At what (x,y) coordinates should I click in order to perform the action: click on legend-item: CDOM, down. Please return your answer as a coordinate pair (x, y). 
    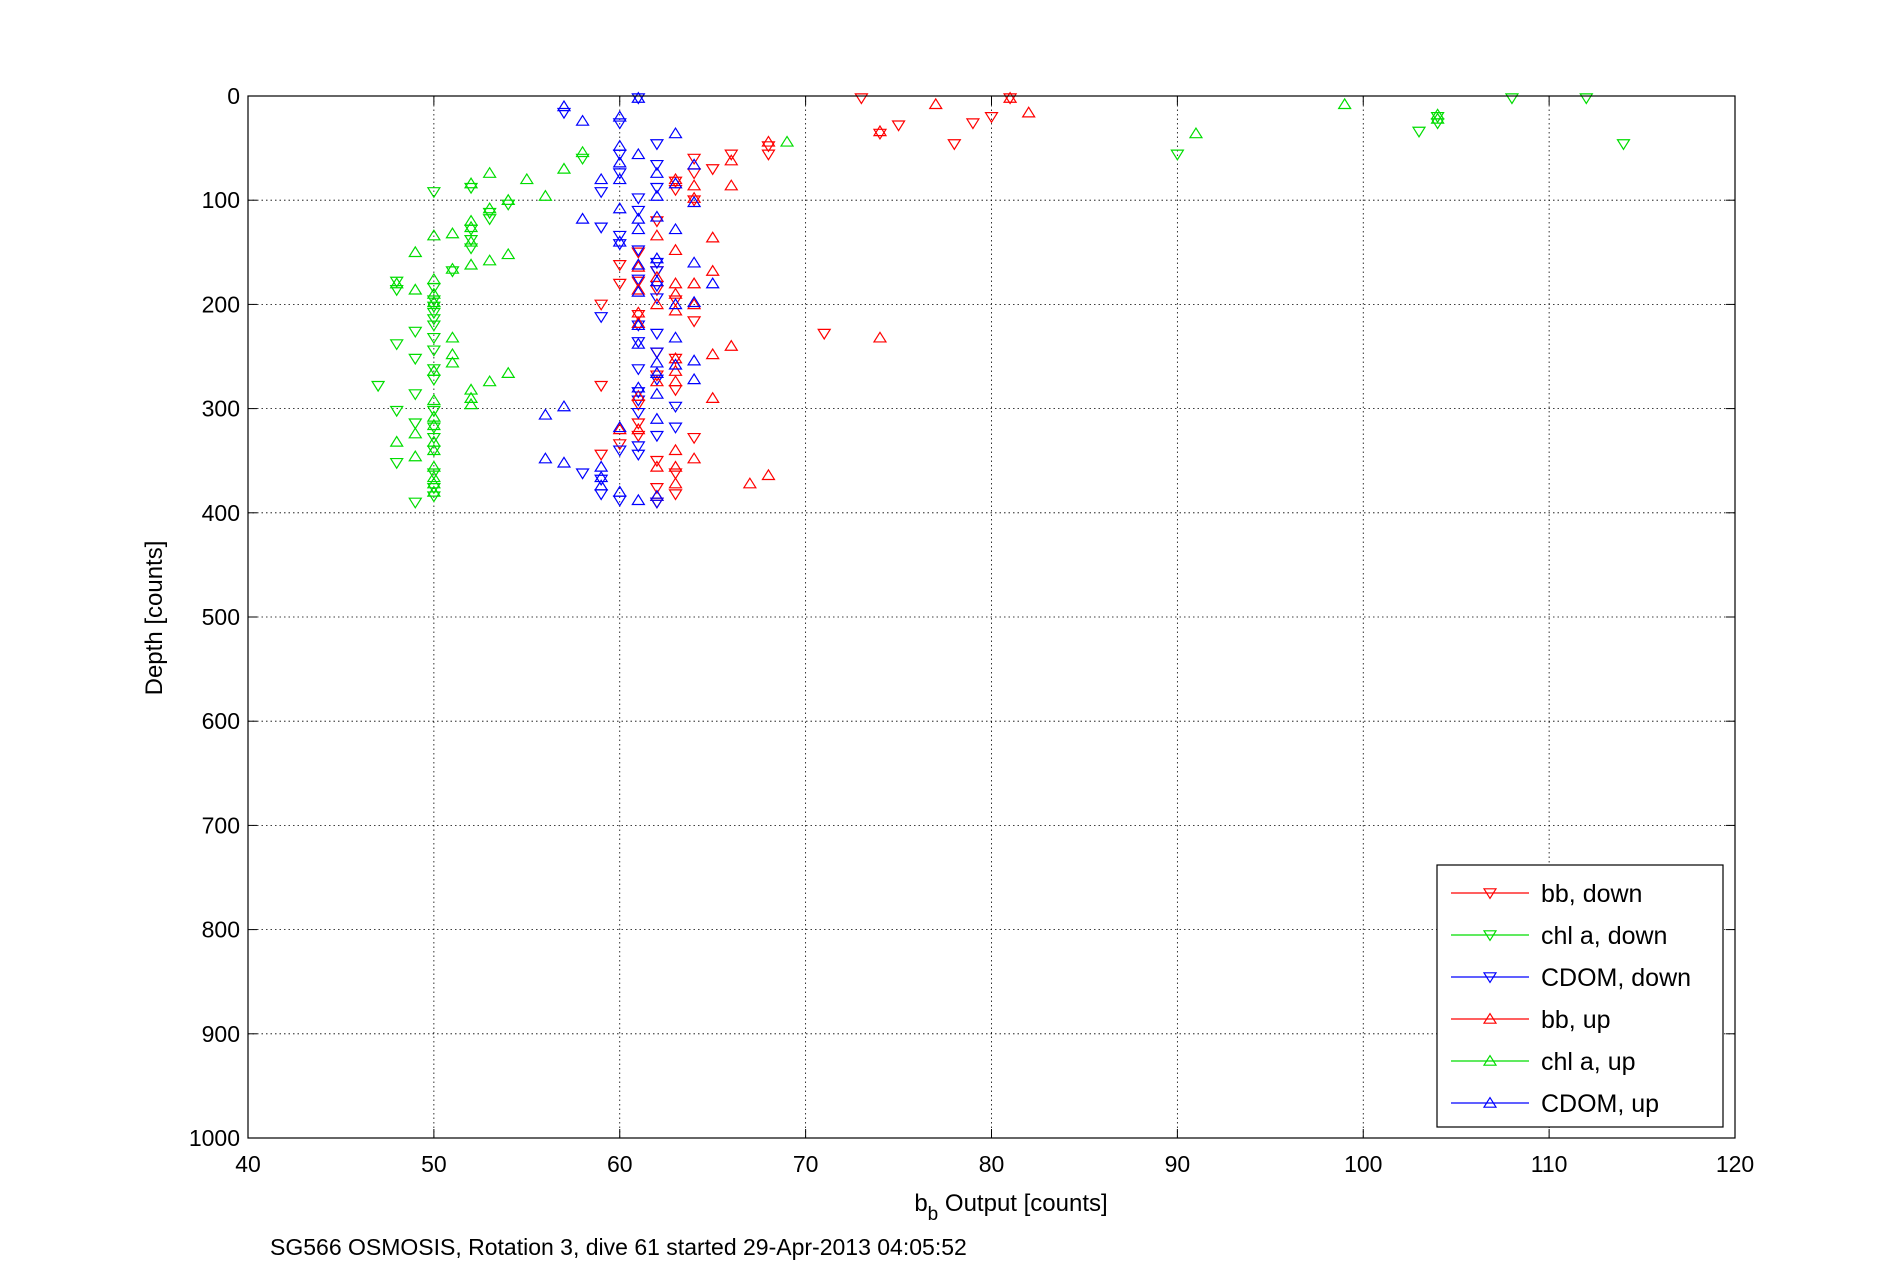
    Looking at the image, I should click on (1571, 978).